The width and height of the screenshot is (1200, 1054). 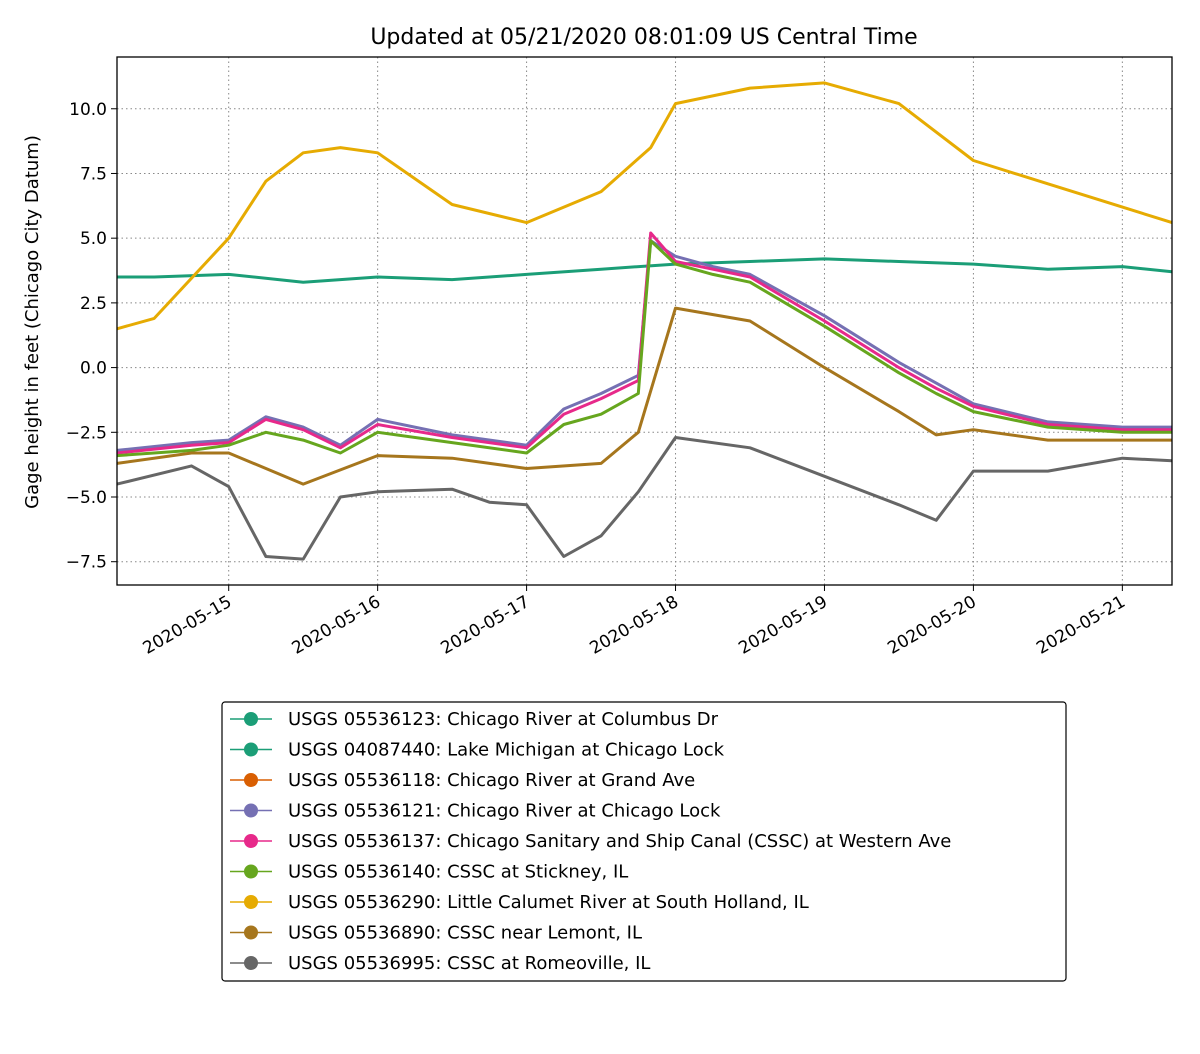 I want to click on y-tick-label: 10.0, so click(x=88, y=110).